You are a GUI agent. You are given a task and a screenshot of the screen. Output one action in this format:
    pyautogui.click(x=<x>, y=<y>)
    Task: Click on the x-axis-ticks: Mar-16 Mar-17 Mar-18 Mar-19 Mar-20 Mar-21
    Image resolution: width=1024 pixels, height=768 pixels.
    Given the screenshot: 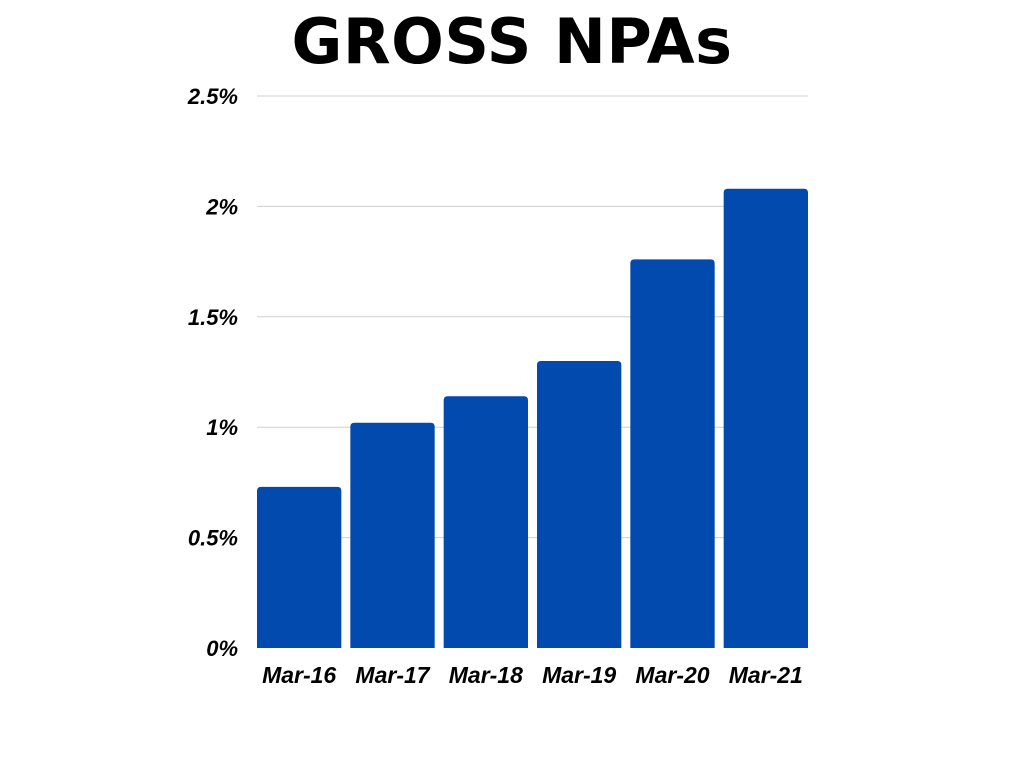 What is the action you would take?
    pyautogui.click(x=532, y=675)
    